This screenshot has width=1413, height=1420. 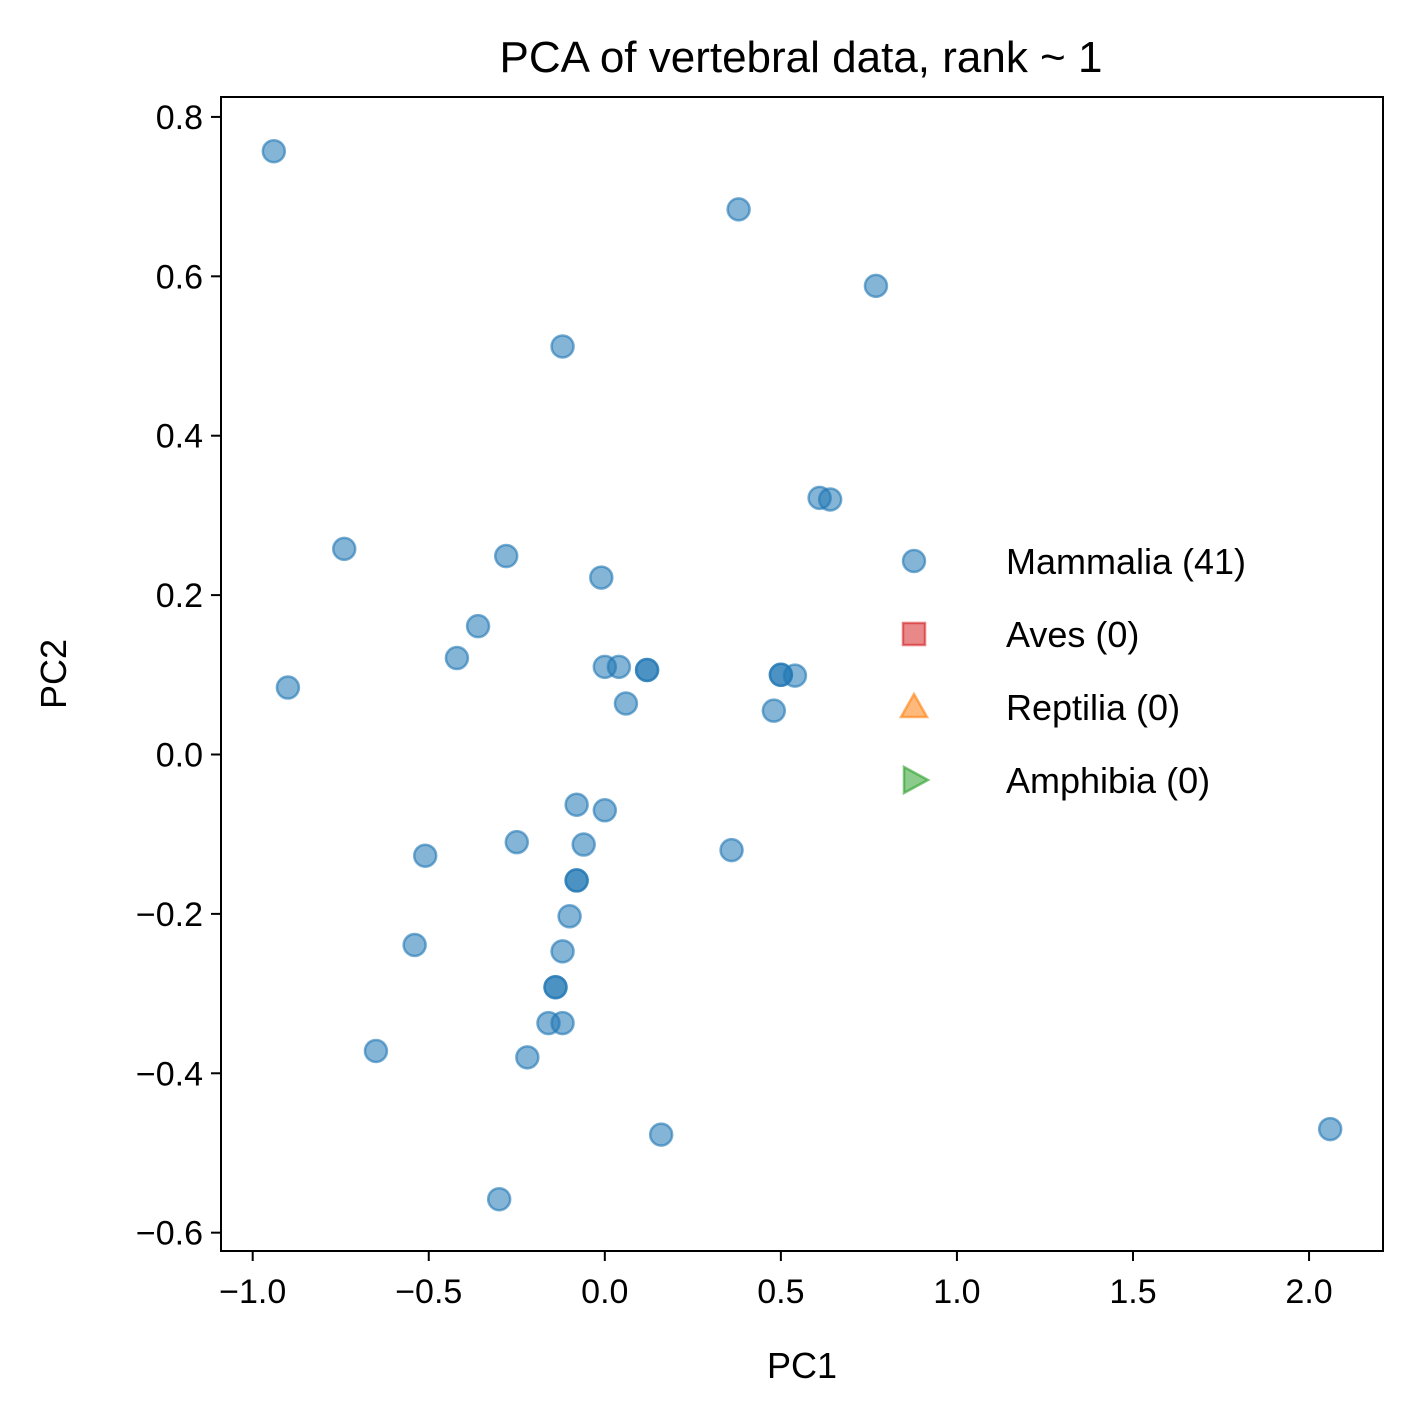 I want to click on legend-label: Amphibia (0), so click(x=1108, y=780).